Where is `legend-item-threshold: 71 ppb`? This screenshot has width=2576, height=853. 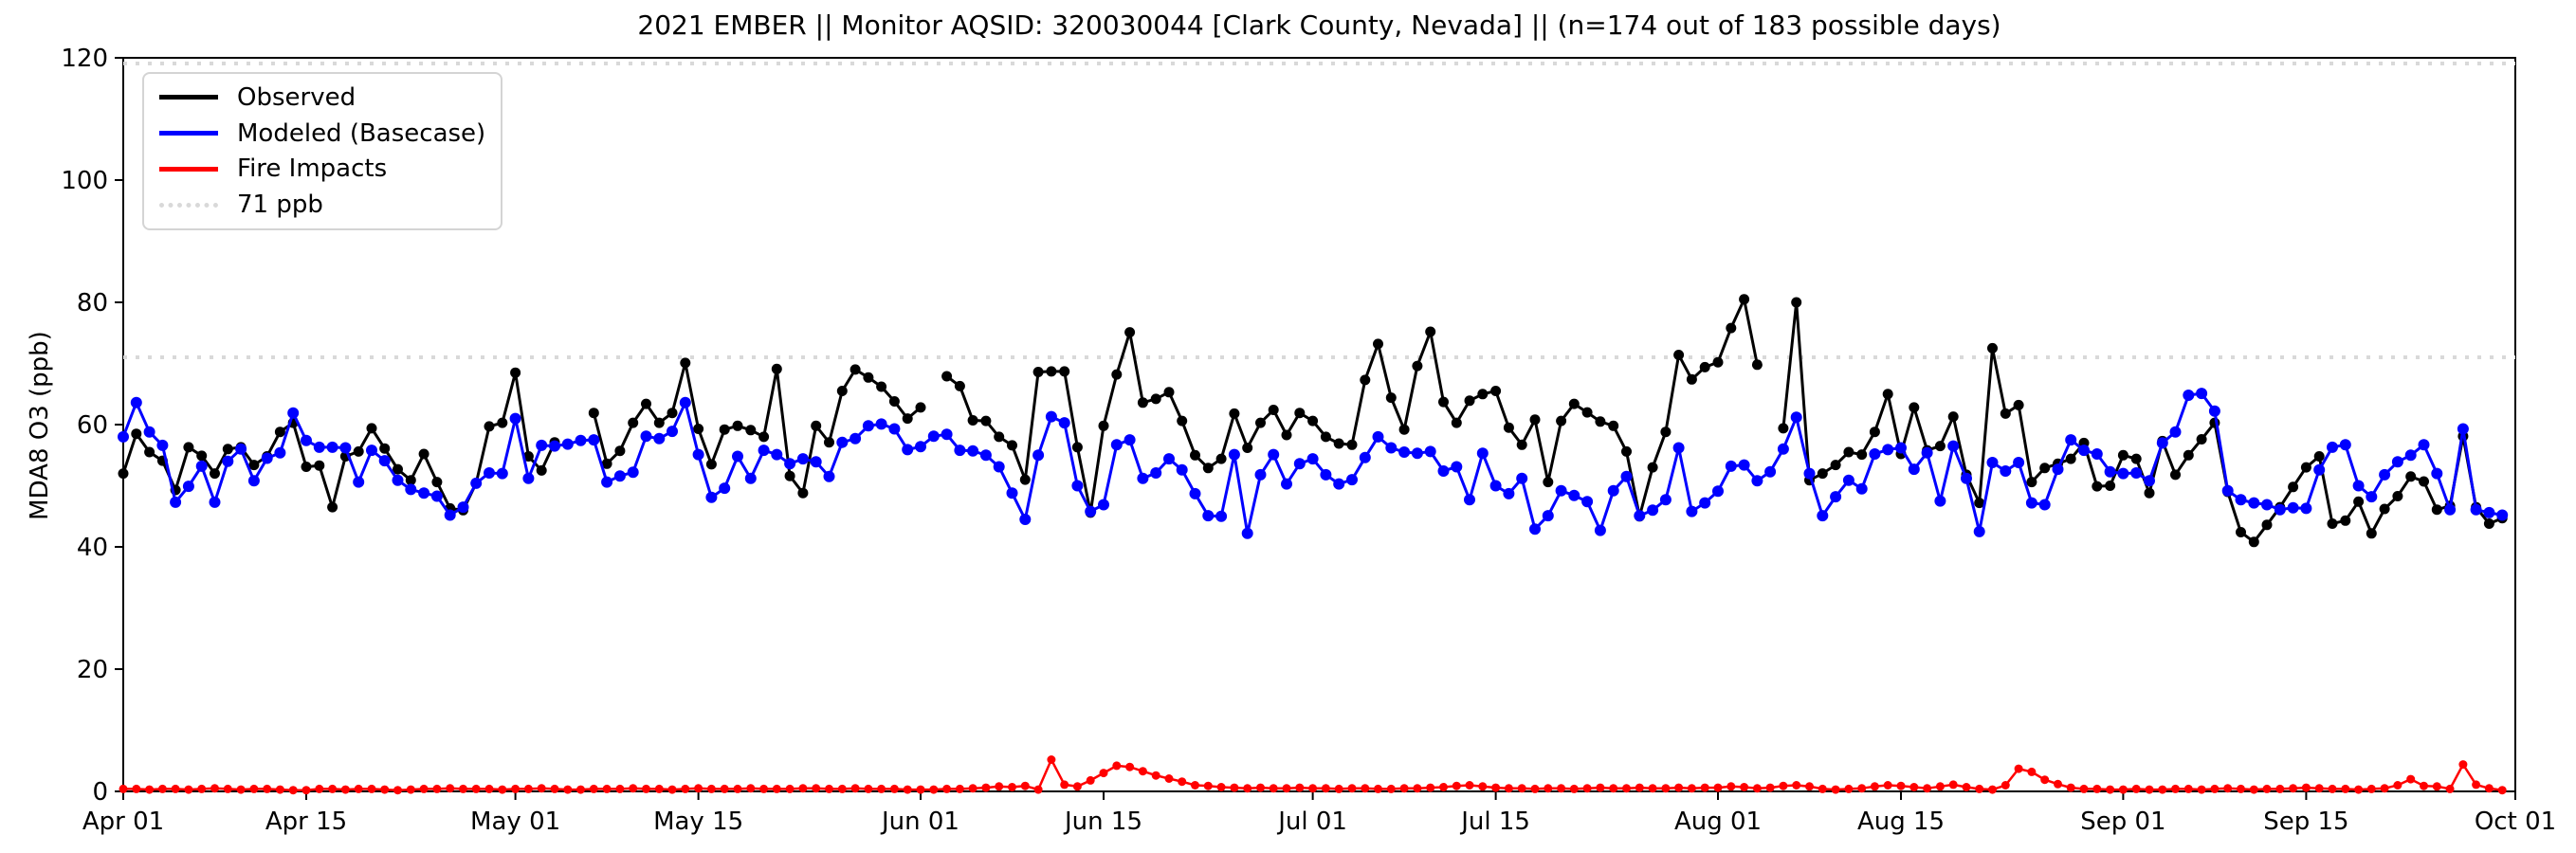
legend-item-threshold: 71 ppb is located at coordinates (322, 205).